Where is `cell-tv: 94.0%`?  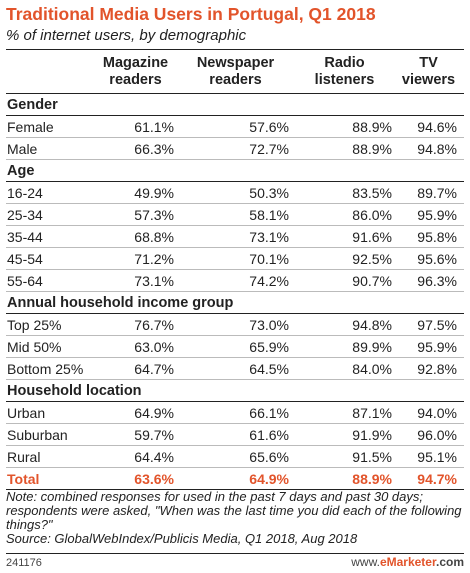 cell-tv: 94.0% is located at coordinates (431, 412).